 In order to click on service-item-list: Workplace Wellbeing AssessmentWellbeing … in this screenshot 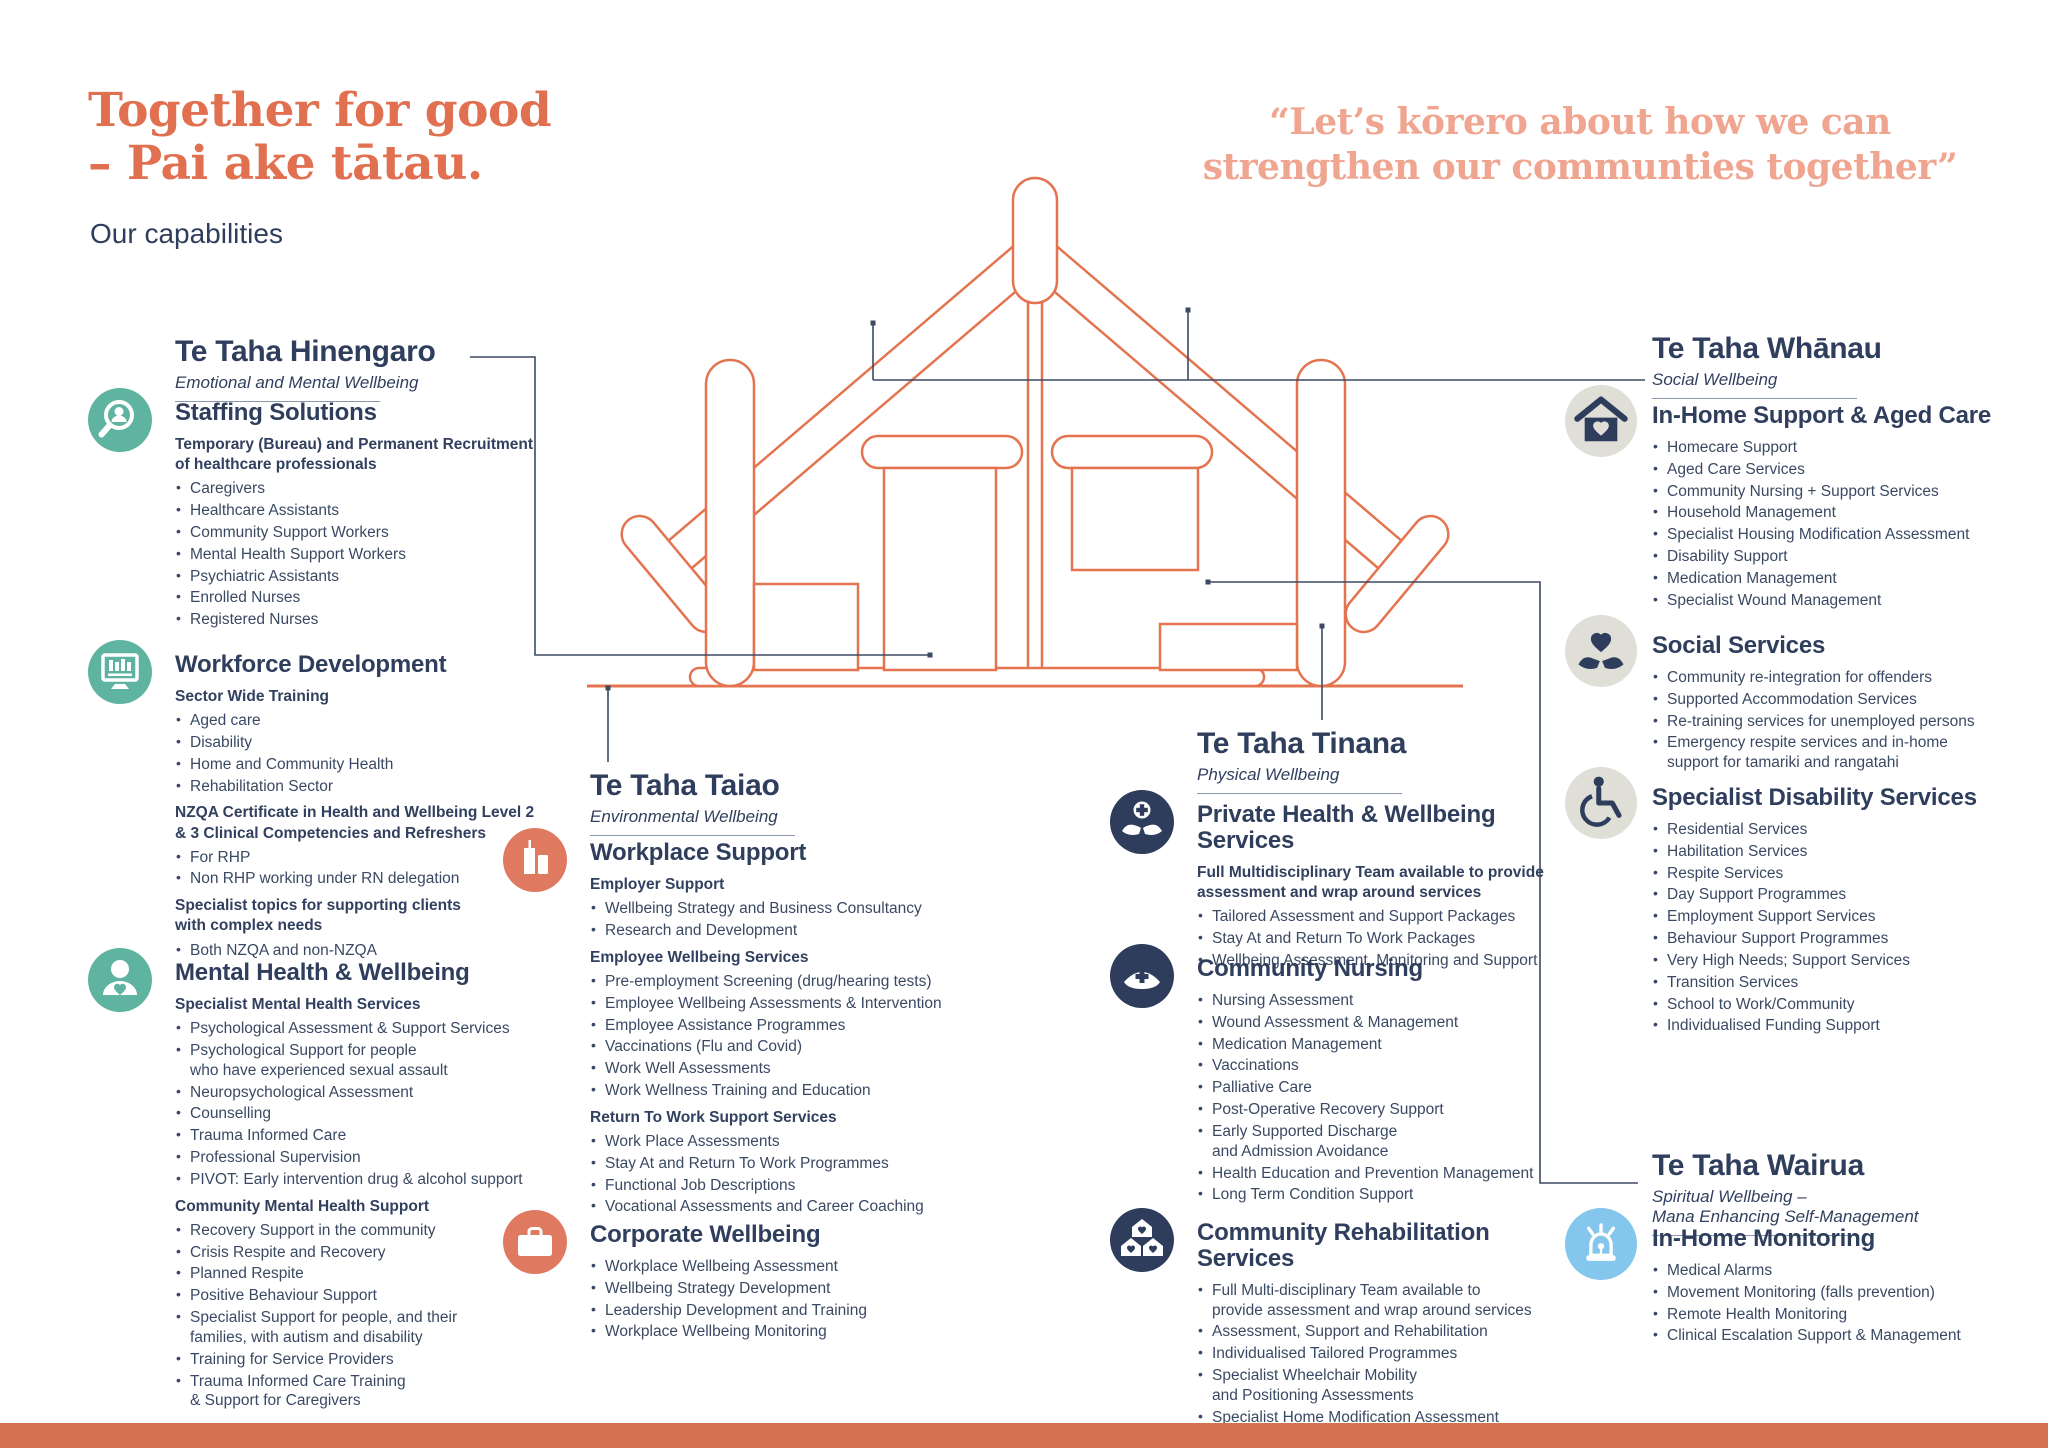, I will do `click(776, 1299)`.